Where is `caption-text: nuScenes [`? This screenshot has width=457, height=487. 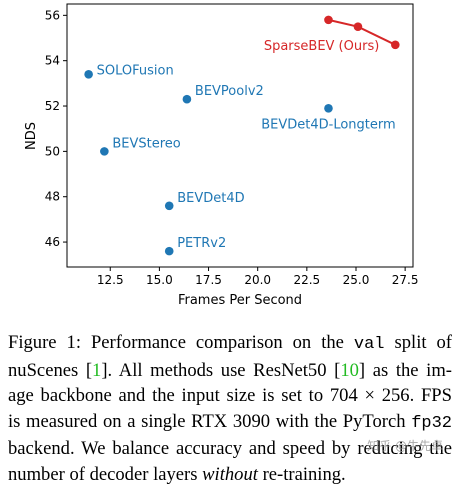 caption-text: nuScenes [ is located at coordinates (50, 370).